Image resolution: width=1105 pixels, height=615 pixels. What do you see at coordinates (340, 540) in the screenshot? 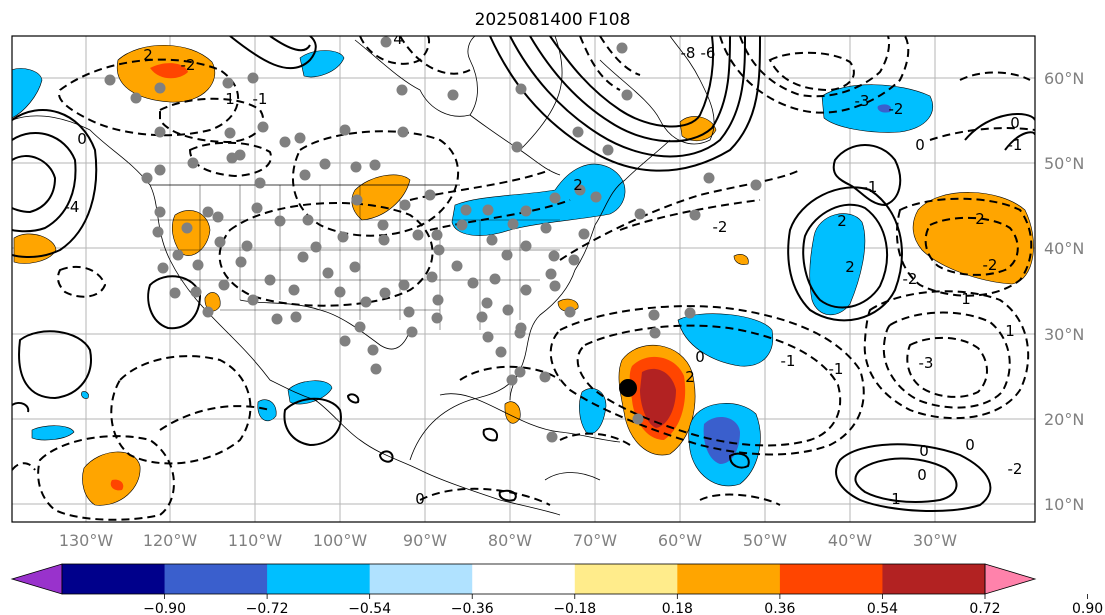
I see `longitude-label: 100°W` at bounding box center [340, 540].